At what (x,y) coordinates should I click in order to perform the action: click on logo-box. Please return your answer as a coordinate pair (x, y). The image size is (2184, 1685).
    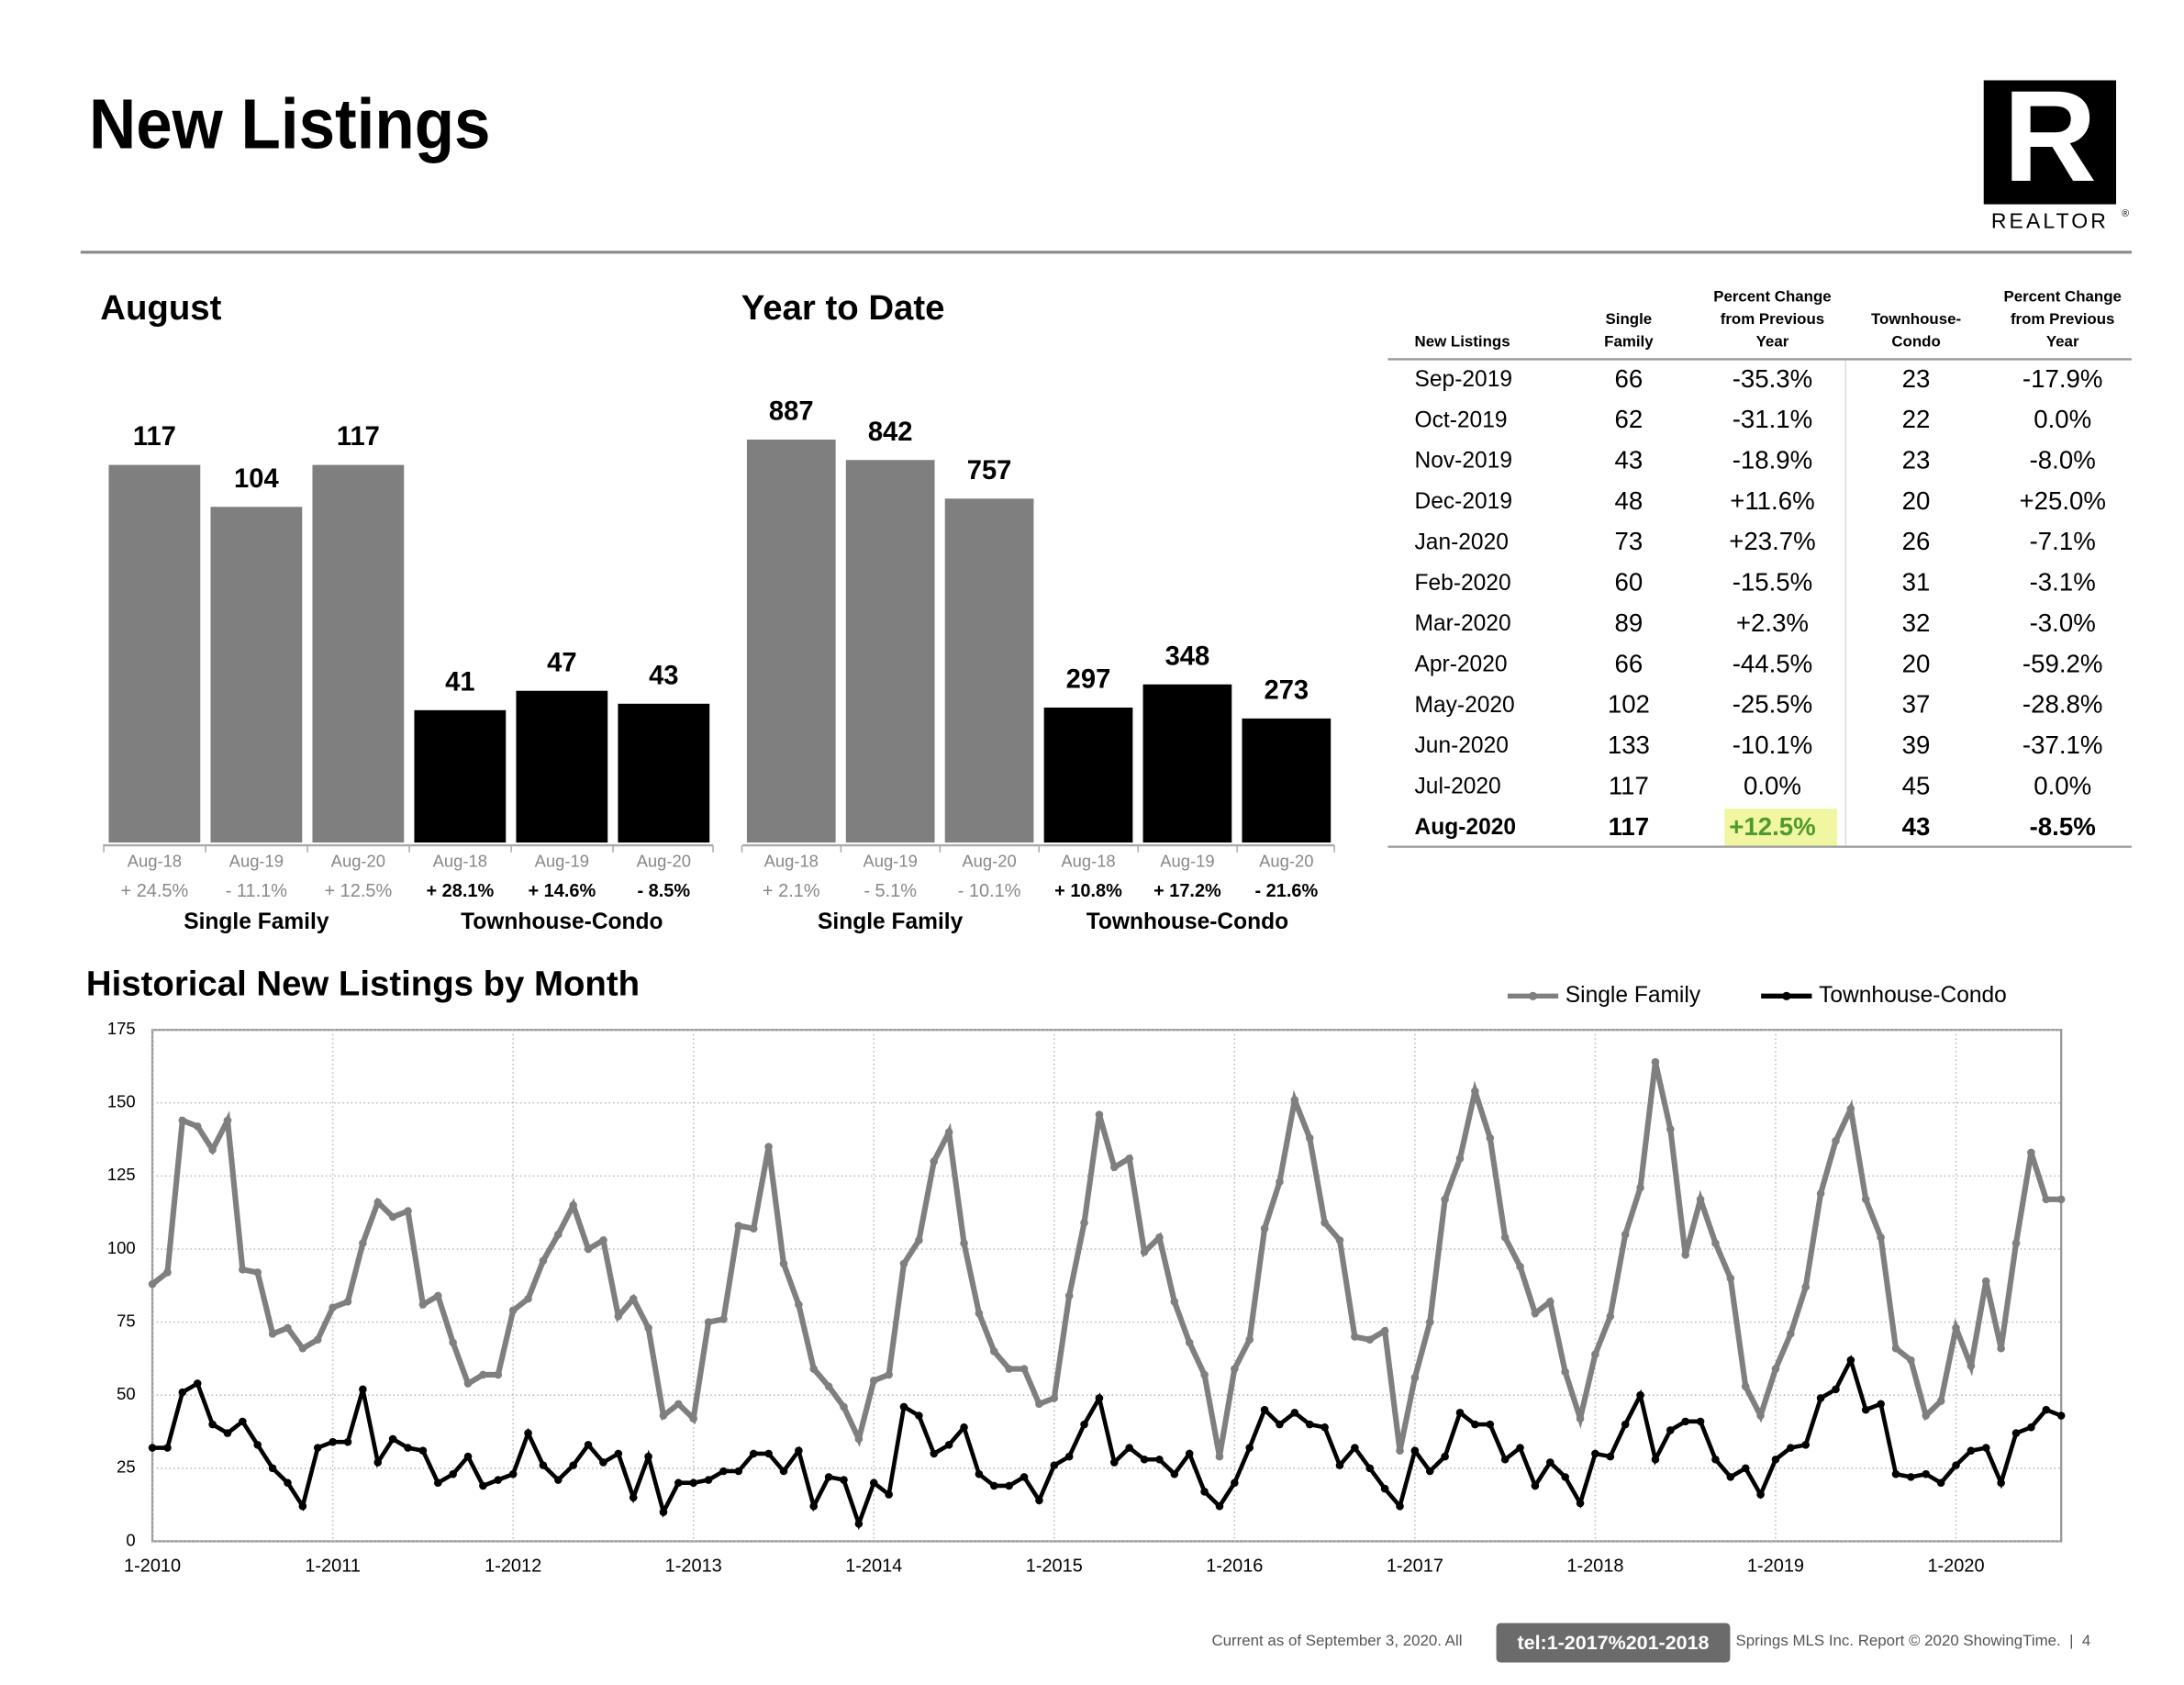
    Looking at the image, I should click on (2050, 142).